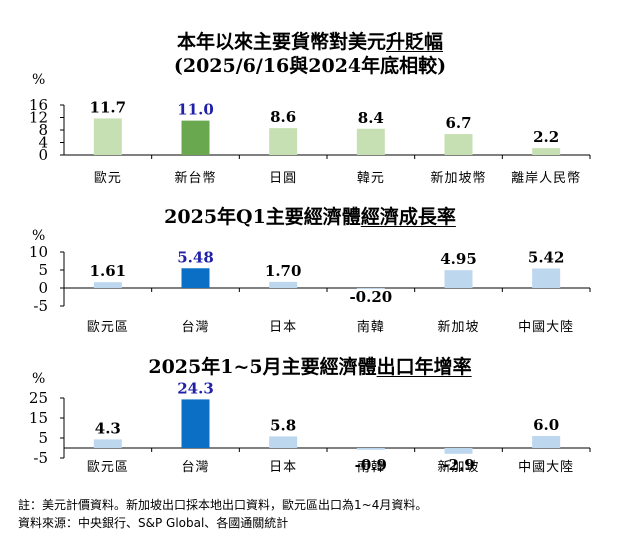 This screenshot has width=620, height=538. What do you see at coordinates (43, 155) in the screenshot?
I see `chart1-y-tick-label: 0` at bounding box center [43, 155].